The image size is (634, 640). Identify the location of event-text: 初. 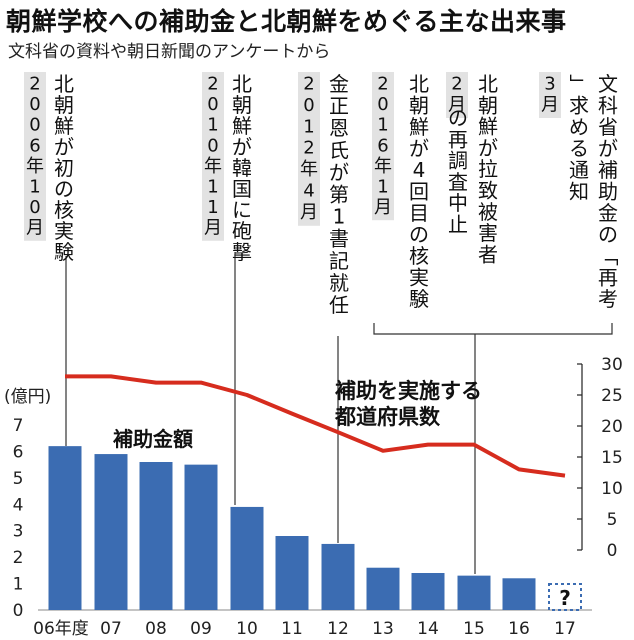
(64, 168).